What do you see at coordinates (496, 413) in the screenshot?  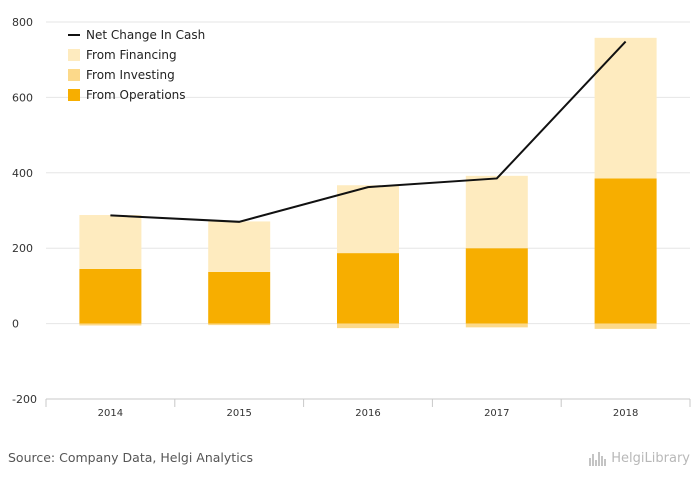 I see `x-tick-label: 2017` at bounding box center [496, 413].